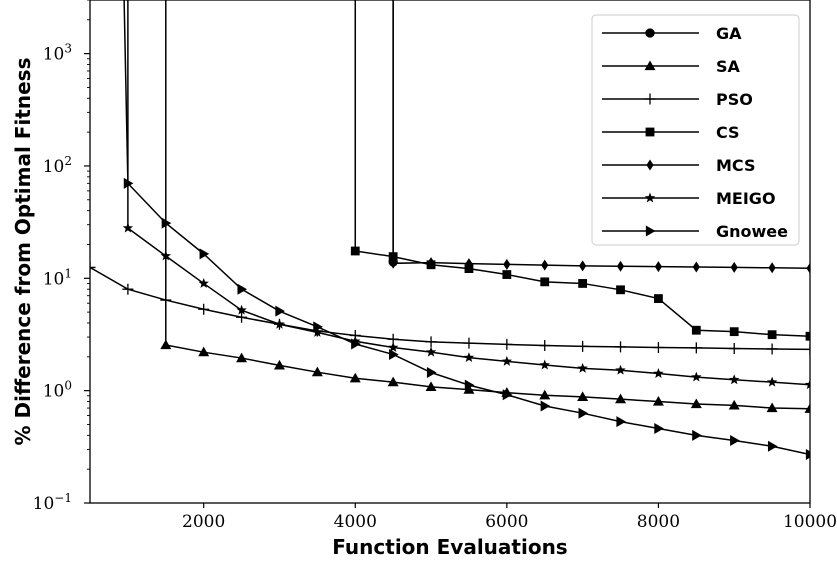  Describe the element at coordinates (355, 522) in the screenshot. I see `x-tick-label: 4000` at that location.